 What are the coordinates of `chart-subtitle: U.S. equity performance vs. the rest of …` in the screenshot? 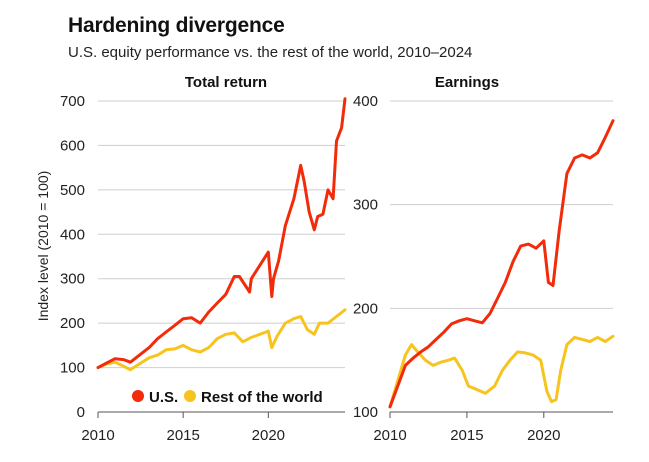 It's located at (270, 52).